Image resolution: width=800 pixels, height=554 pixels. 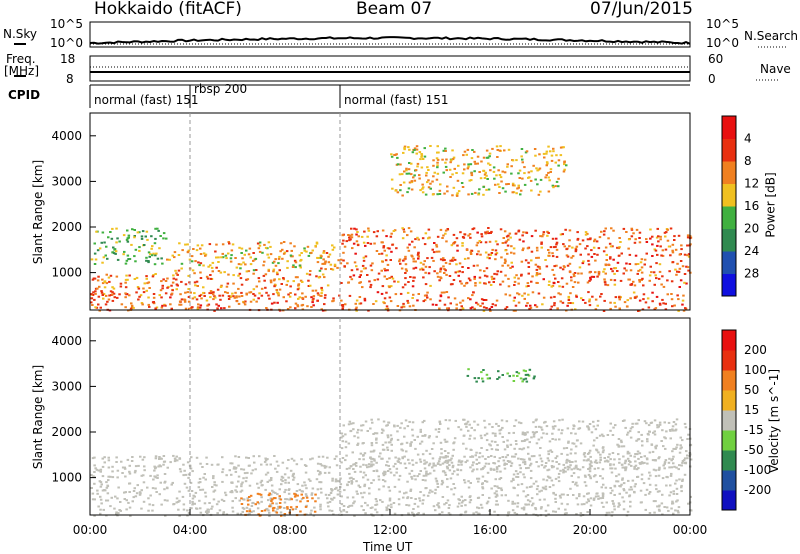 What do you see at coordinates (770, 205) in the screenshot?
I see `power-colorbar-label: Power [dB]` at bounding box center [770, 205].